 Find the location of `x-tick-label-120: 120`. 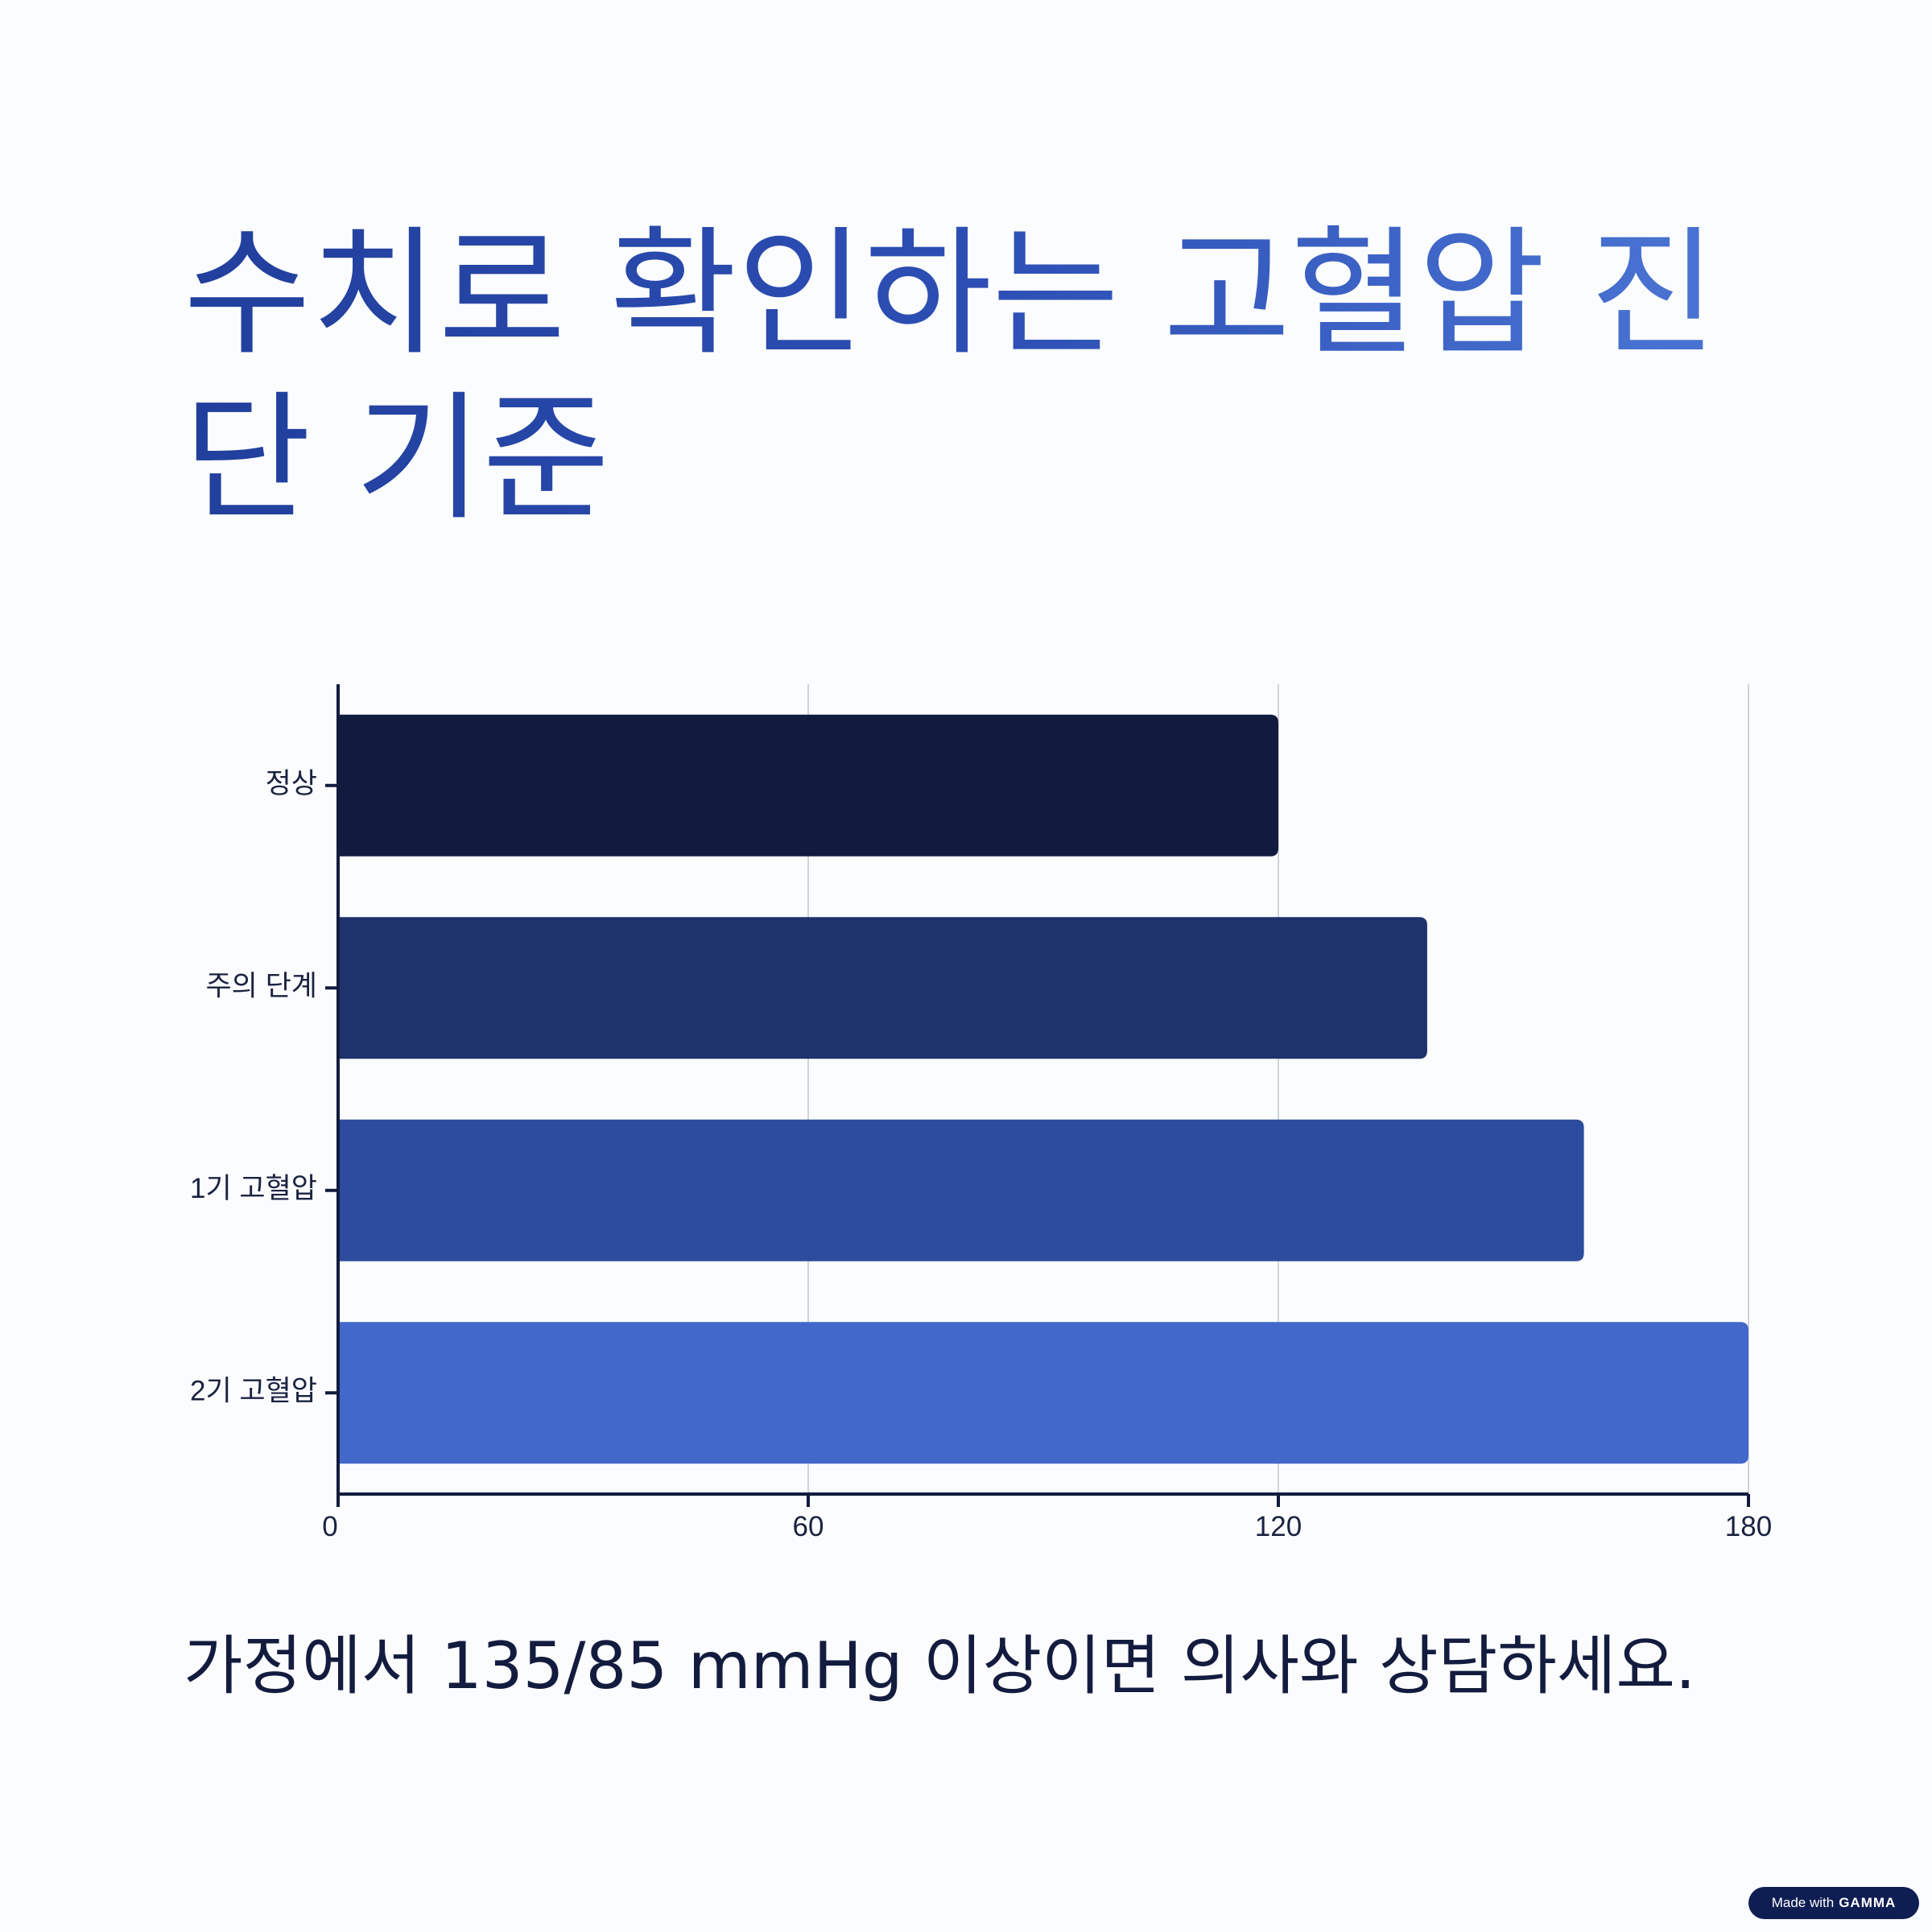

x-tick-label-120: 120 is located at coordinates (1278, 1526).